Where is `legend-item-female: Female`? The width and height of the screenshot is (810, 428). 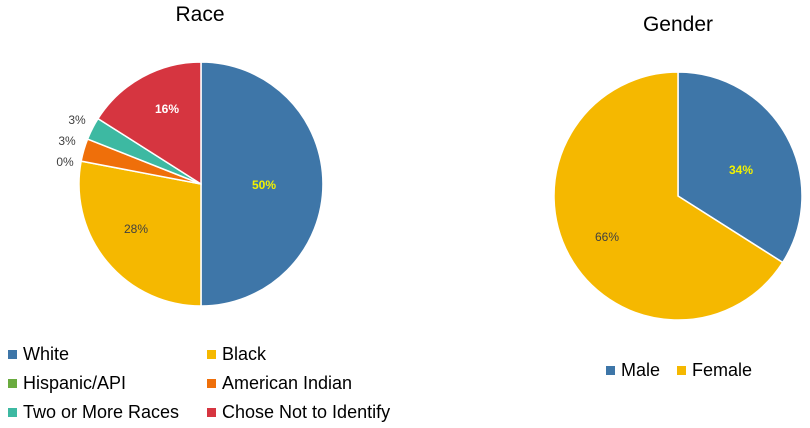 legend-item-female: Female is located at coordinates (714, 370).